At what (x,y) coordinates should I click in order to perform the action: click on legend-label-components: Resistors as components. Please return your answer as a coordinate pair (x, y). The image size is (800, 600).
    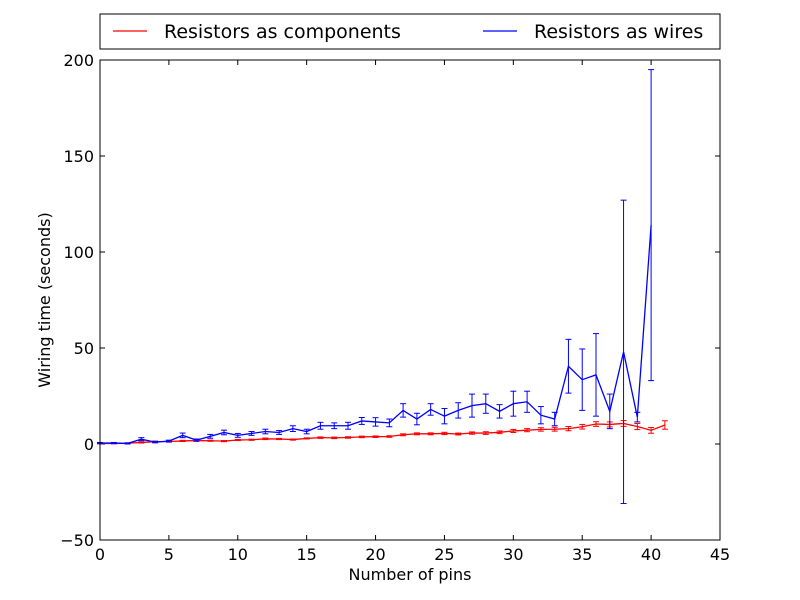
    Looking at the image, I should click on (282, 32).